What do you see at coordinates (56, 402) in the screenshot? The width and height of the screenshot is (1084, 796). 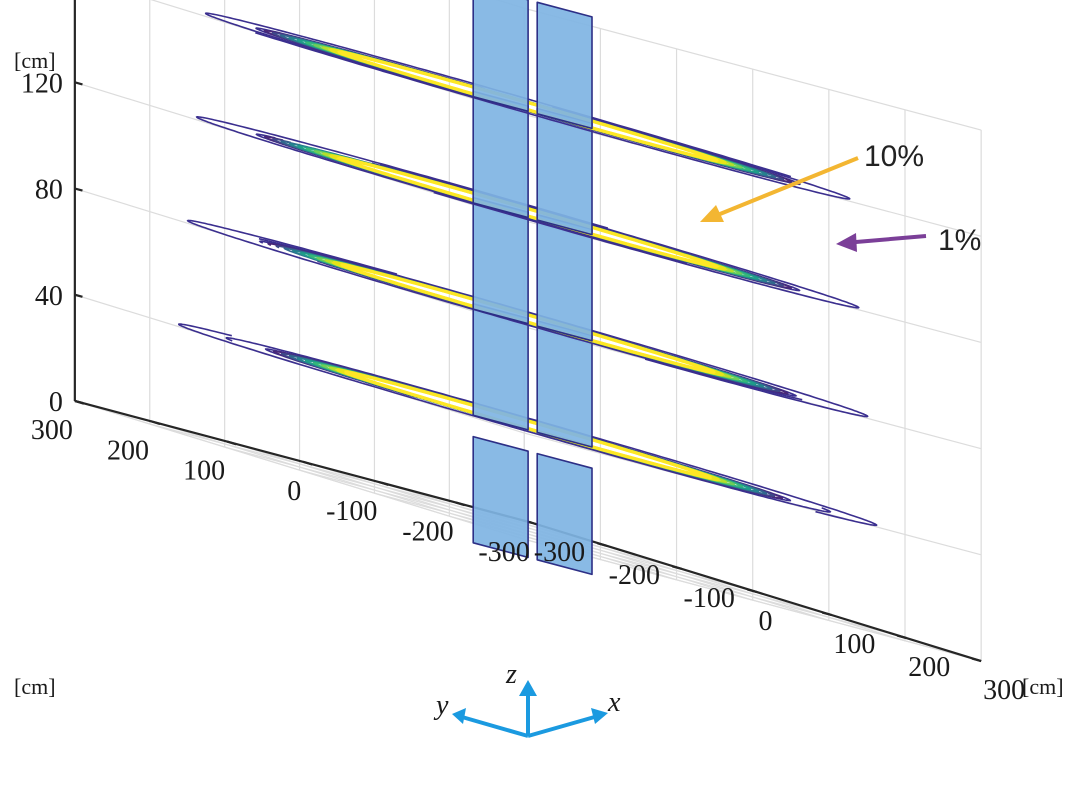 I see `z-tick-label: 0` at bounding box center [56, 402].